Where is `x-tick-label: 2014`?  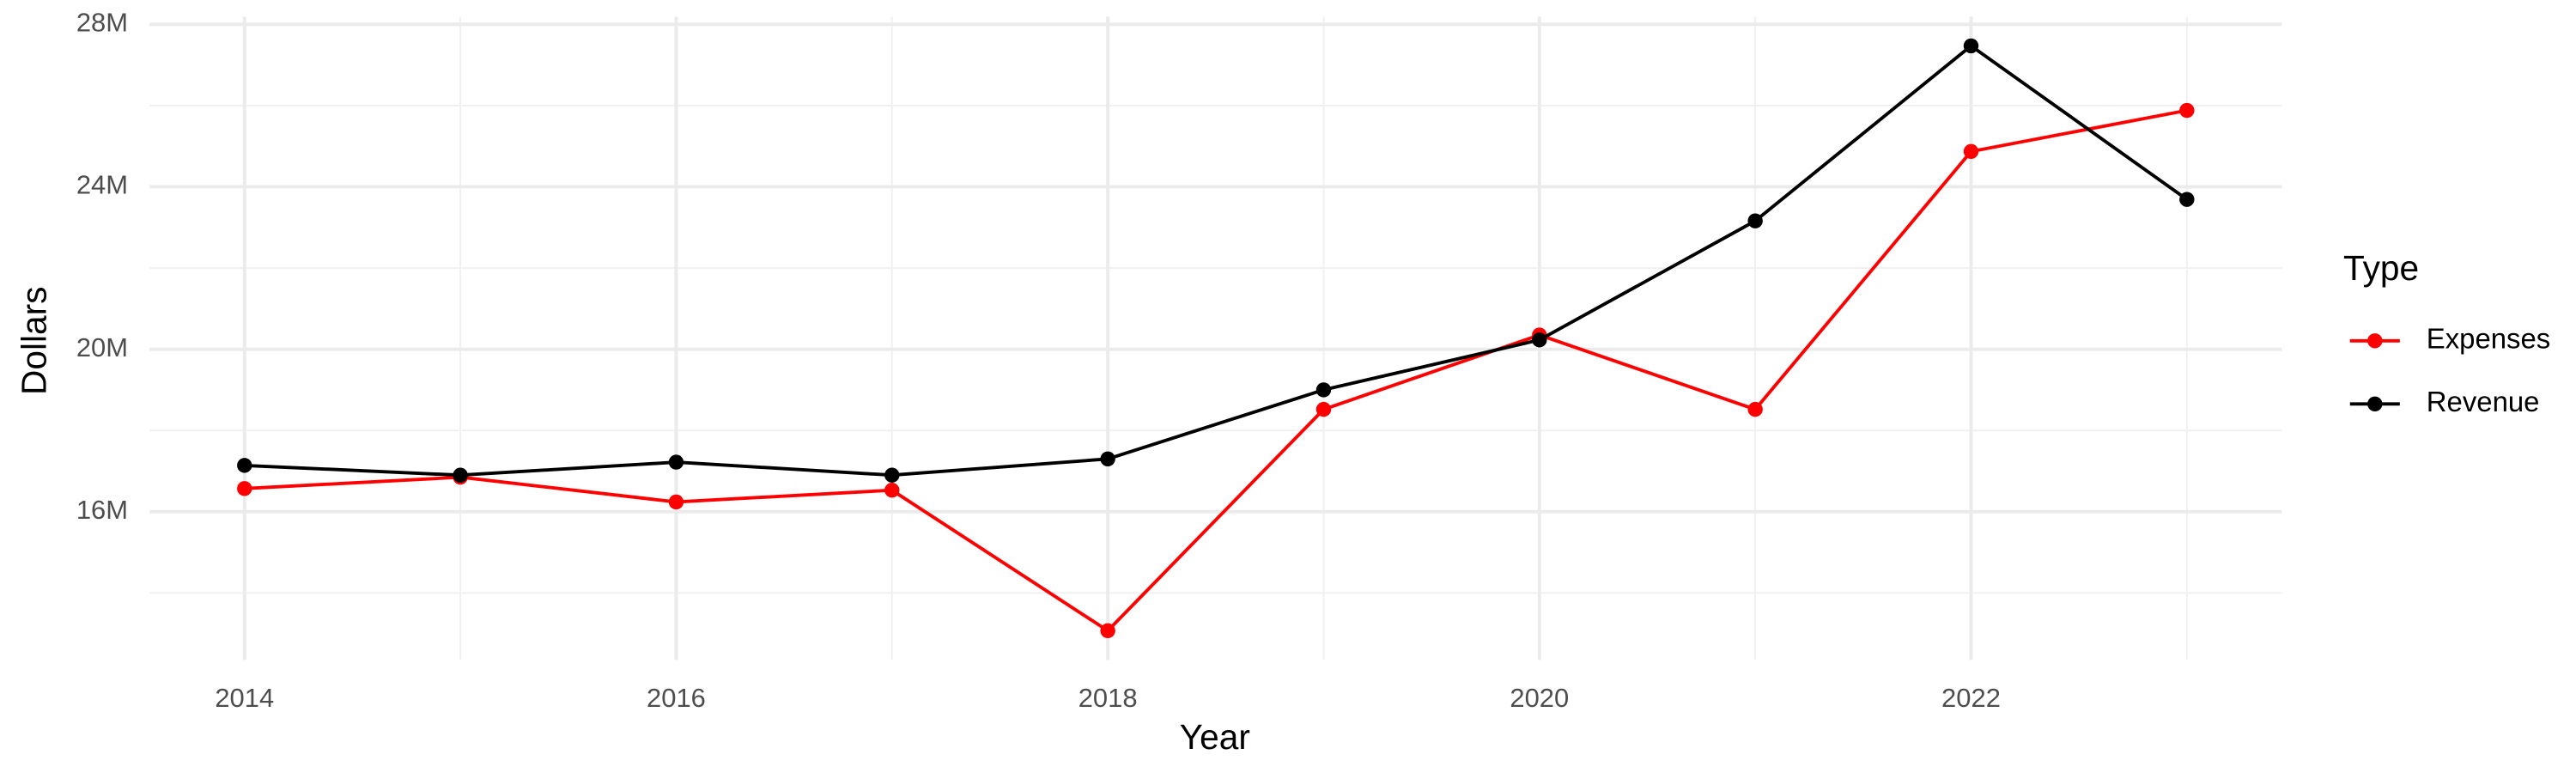
x-tick-label: 2014 is located at coordinates (244, 698).